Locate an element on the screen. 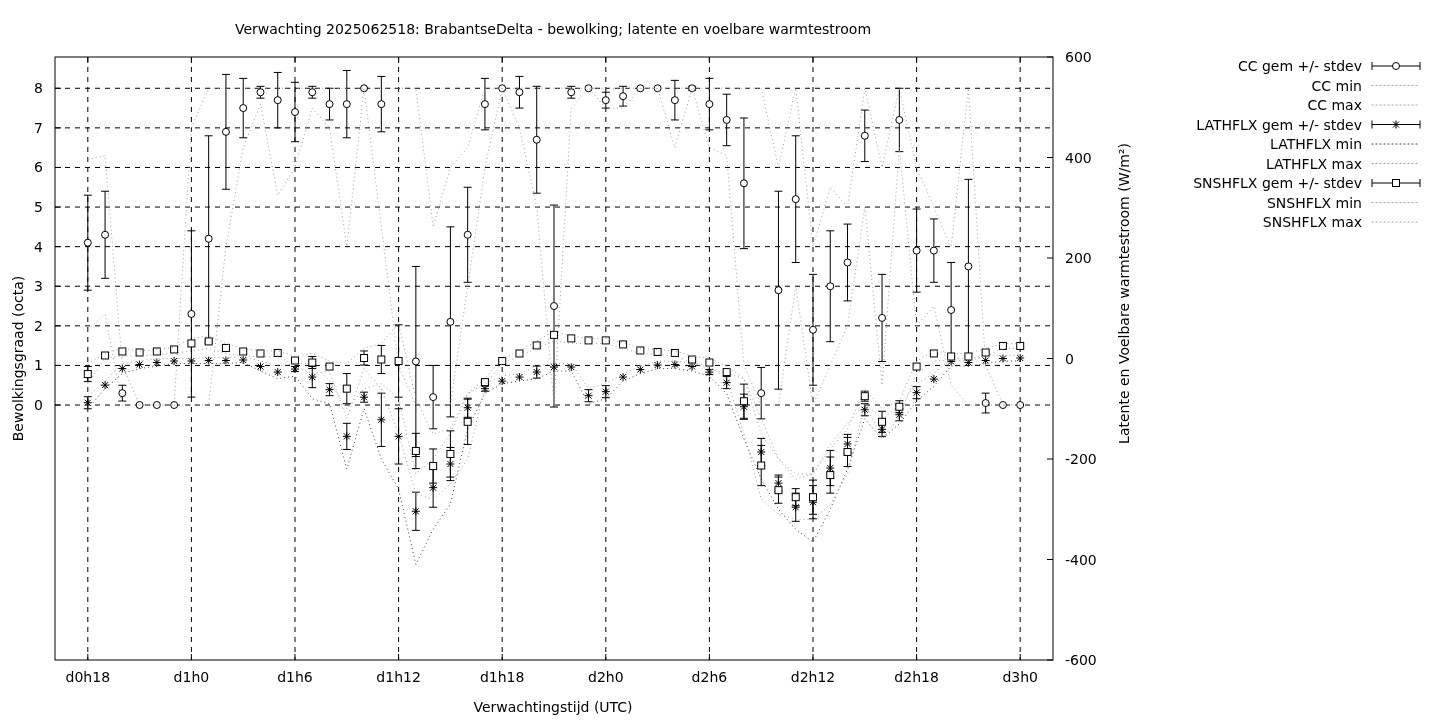 This screenshot has width=1440, height=720. x-tick-label: d2h0 is located at coordinates (606, 677).